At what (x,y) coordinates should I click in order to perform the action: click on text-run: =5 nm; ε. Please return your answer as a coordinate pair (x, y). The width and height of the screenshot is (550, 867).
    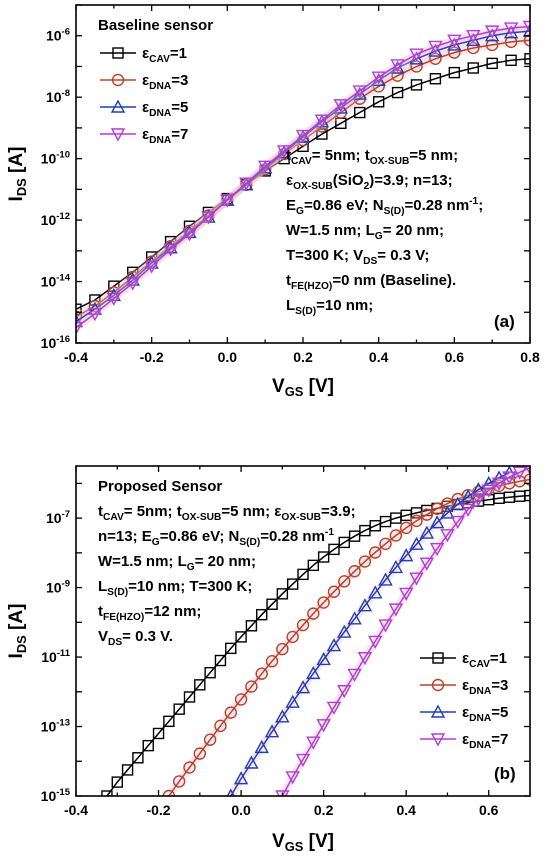
    Looking at the image, I should click on (251, 511).